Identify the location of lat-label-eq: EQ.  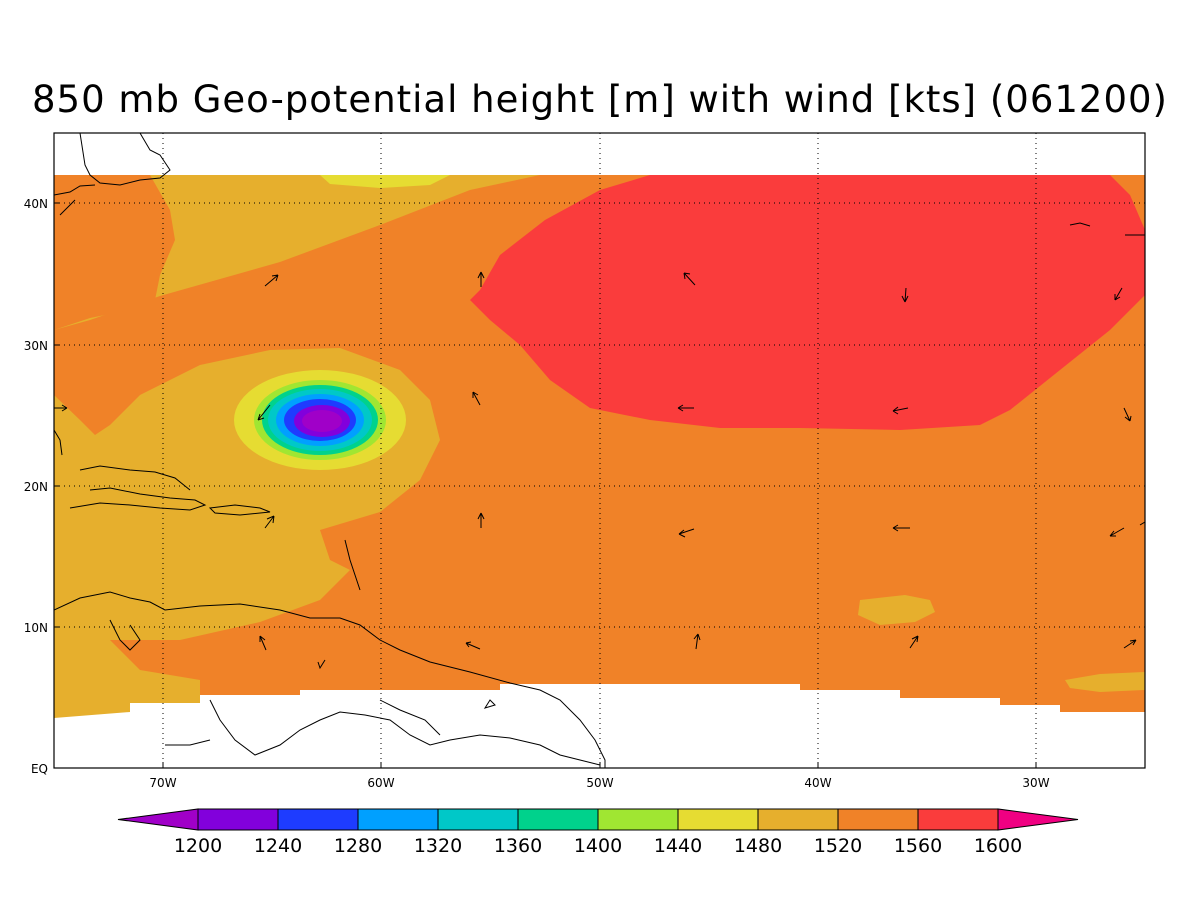
(39, 769).